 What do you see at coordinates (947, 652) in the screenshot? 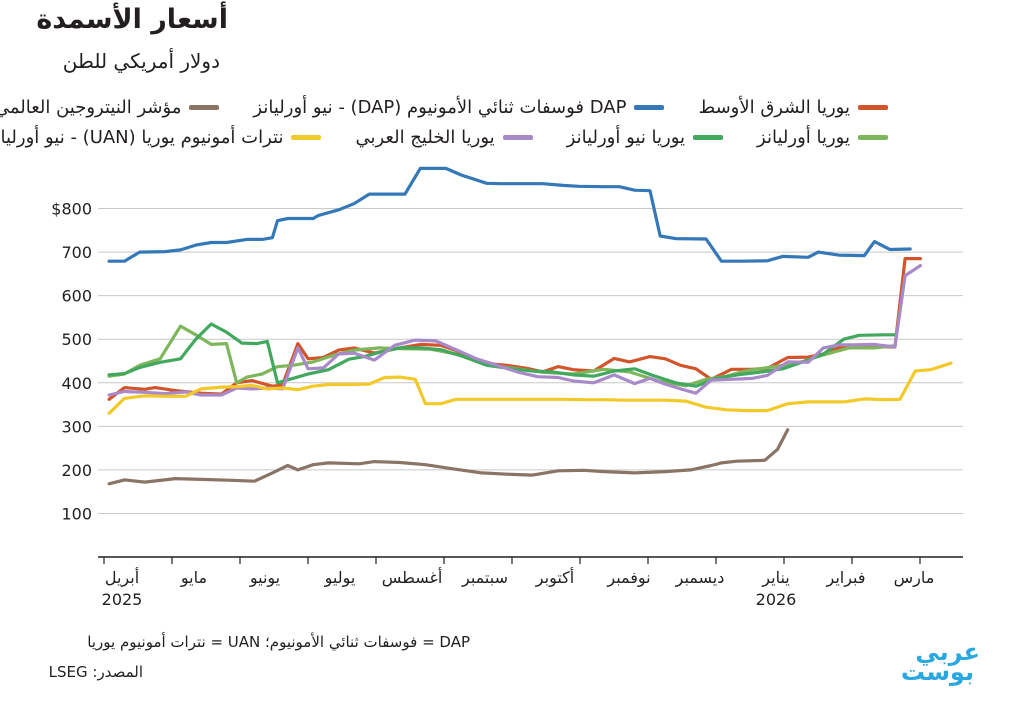
I see `logo-line-1: عربي` at bounding box center [947, 652].